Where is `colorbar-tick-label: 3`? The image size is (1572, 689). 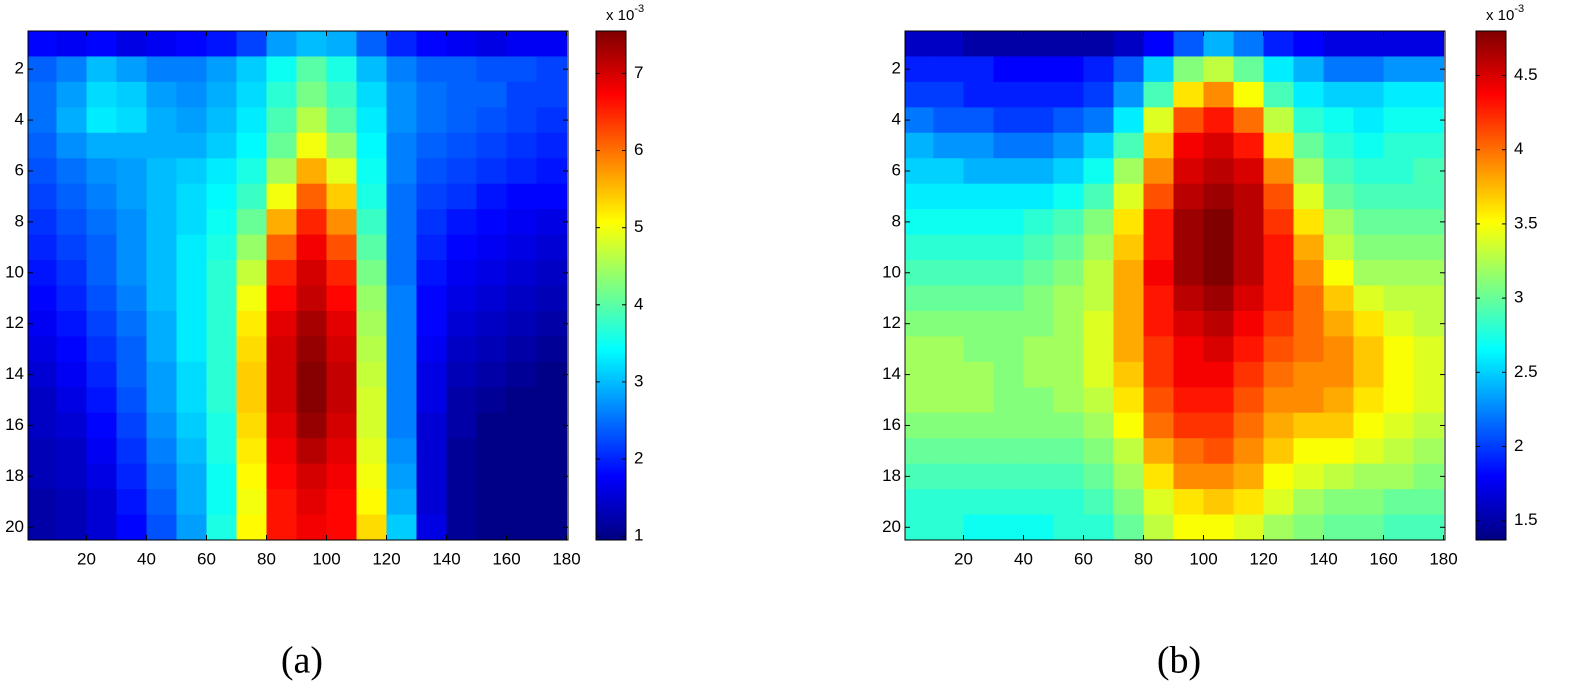 colorbar-tick-label: 3 is located at coordinates (1518, 297).